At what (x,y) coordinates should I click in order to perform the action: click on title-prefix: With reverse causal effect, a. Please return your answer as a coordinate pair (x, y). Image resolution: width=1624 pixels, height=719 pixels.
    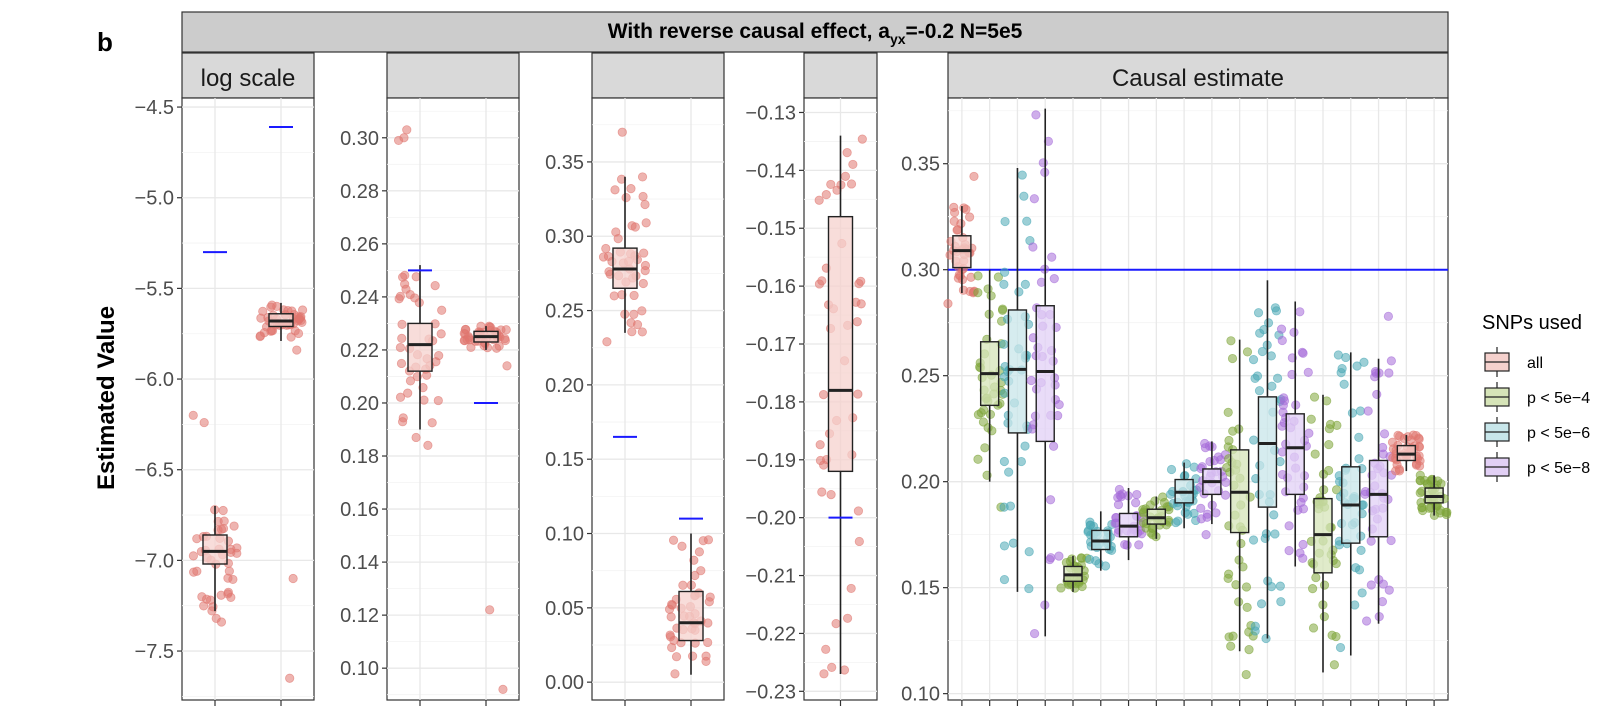
    Looking at the image, I should click on (749, 31).